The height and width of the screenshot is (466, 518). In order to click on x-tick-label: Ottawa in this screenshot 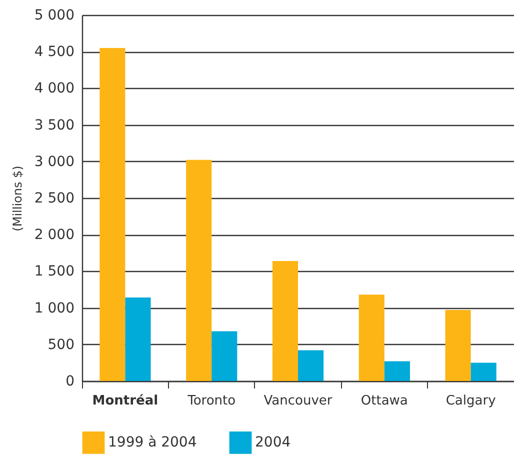, I will do `click(384, 401)`.